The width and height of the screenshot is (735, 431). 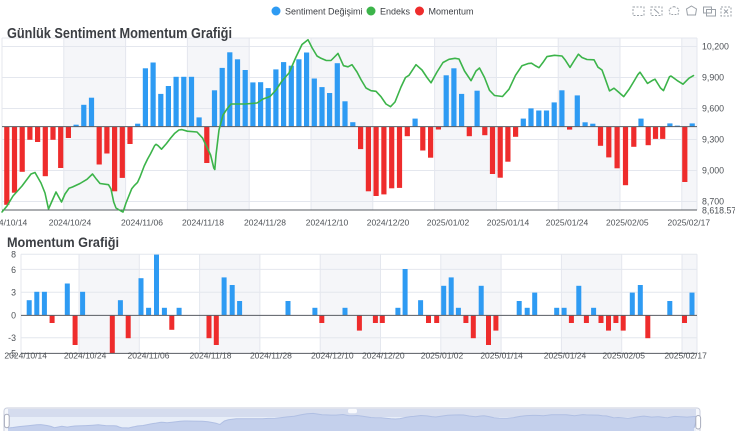 What do you see at coordinates (13, 293) in the screenshot?
I see `svg-text: 3` at bounding box center [13, 293].